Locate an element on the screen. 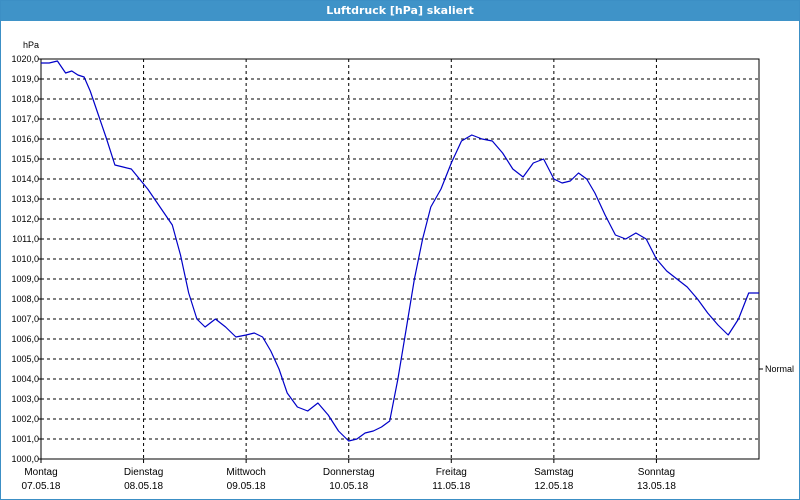 The image size is (800, 500). y-tick-label: 1008,0 is located at coordinates (25, 299).